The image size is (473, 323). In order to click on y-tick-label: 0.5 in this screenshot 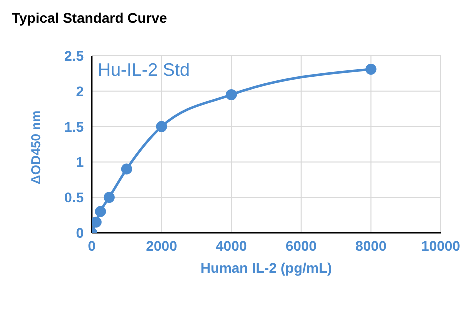, I will do `click(74, 198)`.